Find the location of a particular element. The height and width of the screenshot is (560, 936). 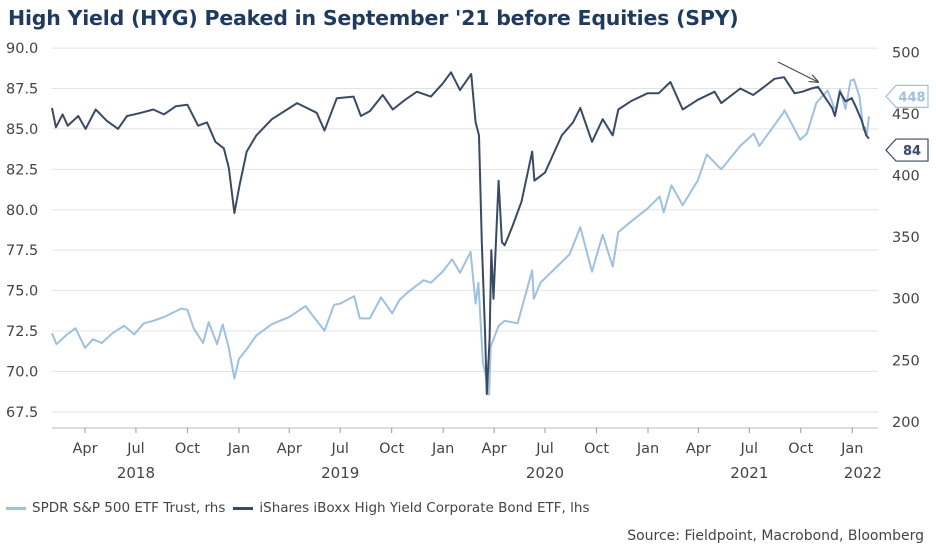

end-labels: 448 84 is located at coordinates (907, 123).